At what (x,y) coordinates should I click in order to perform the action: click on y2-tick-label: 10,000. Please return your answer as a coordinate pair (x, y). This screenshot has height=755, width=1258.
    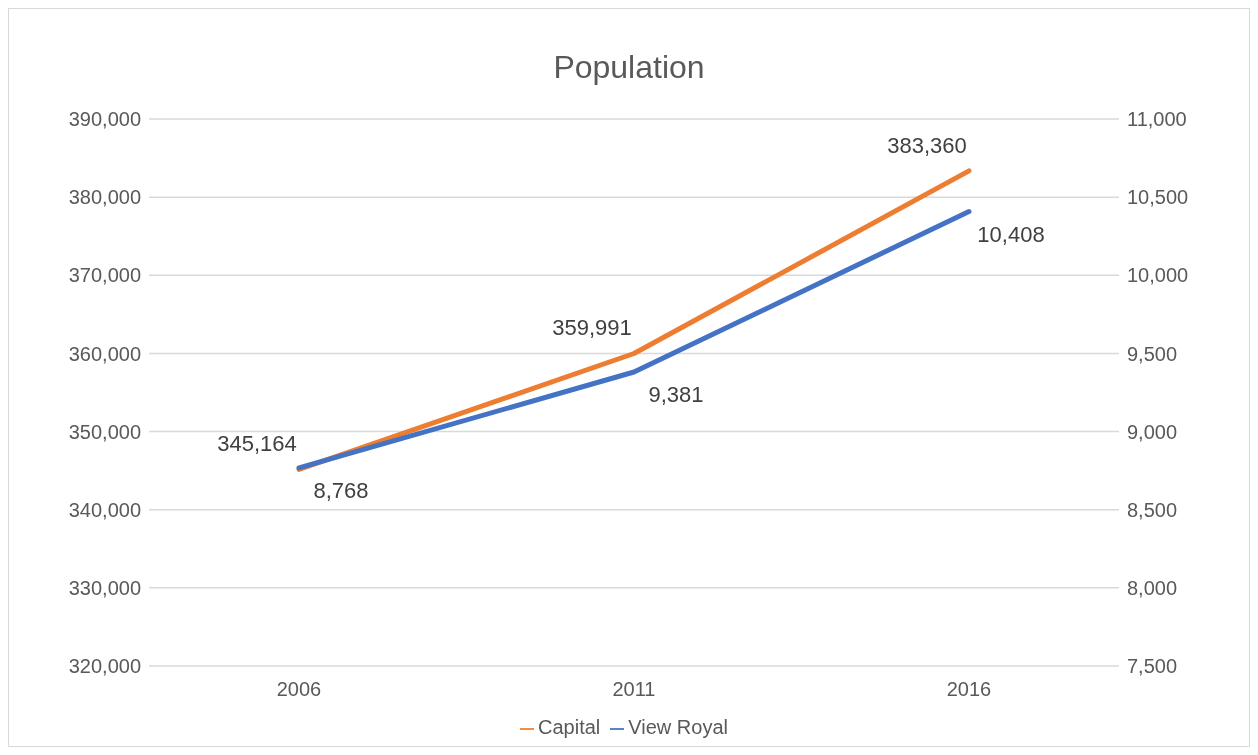
    Looking at the image, I should click on (1158, 275).